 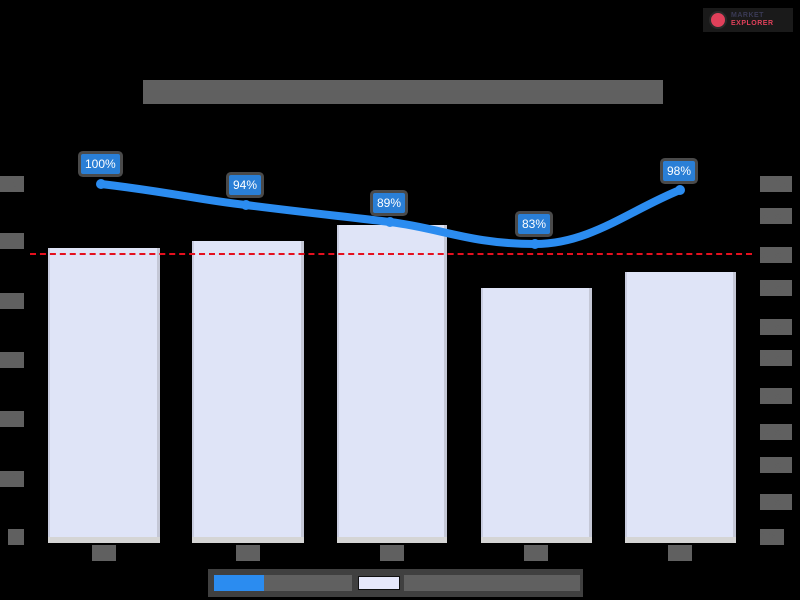 I want to click on data-label: 83%, so click(x=534, y=224).